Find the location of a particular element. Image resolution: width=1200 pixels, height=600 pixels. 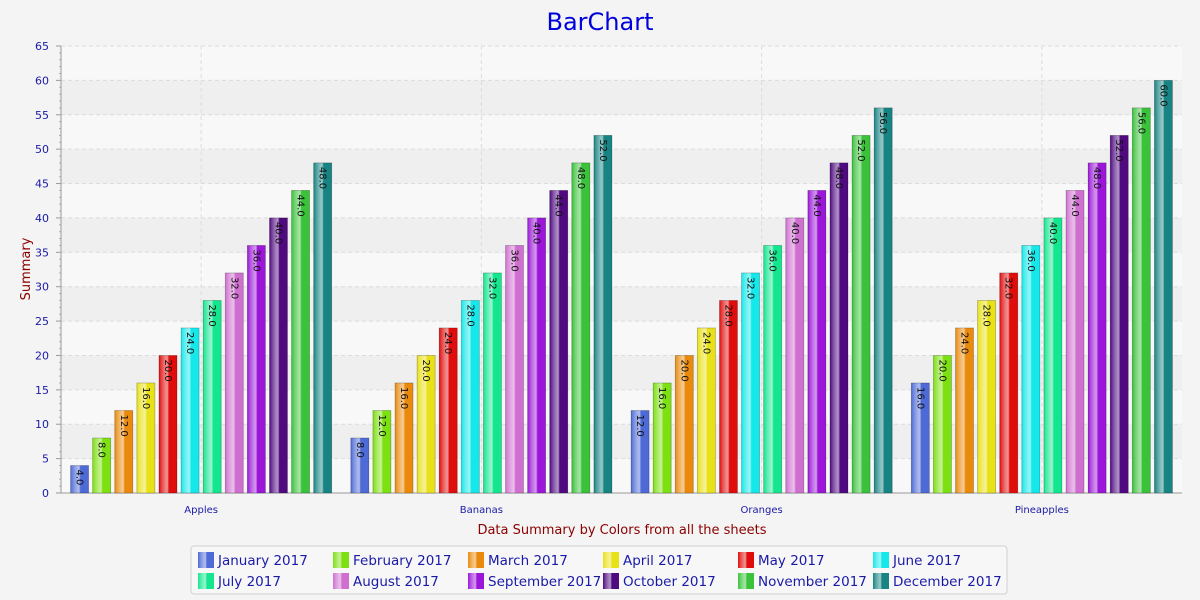

data-label: 12.0 is located at coordinates (381, 425).